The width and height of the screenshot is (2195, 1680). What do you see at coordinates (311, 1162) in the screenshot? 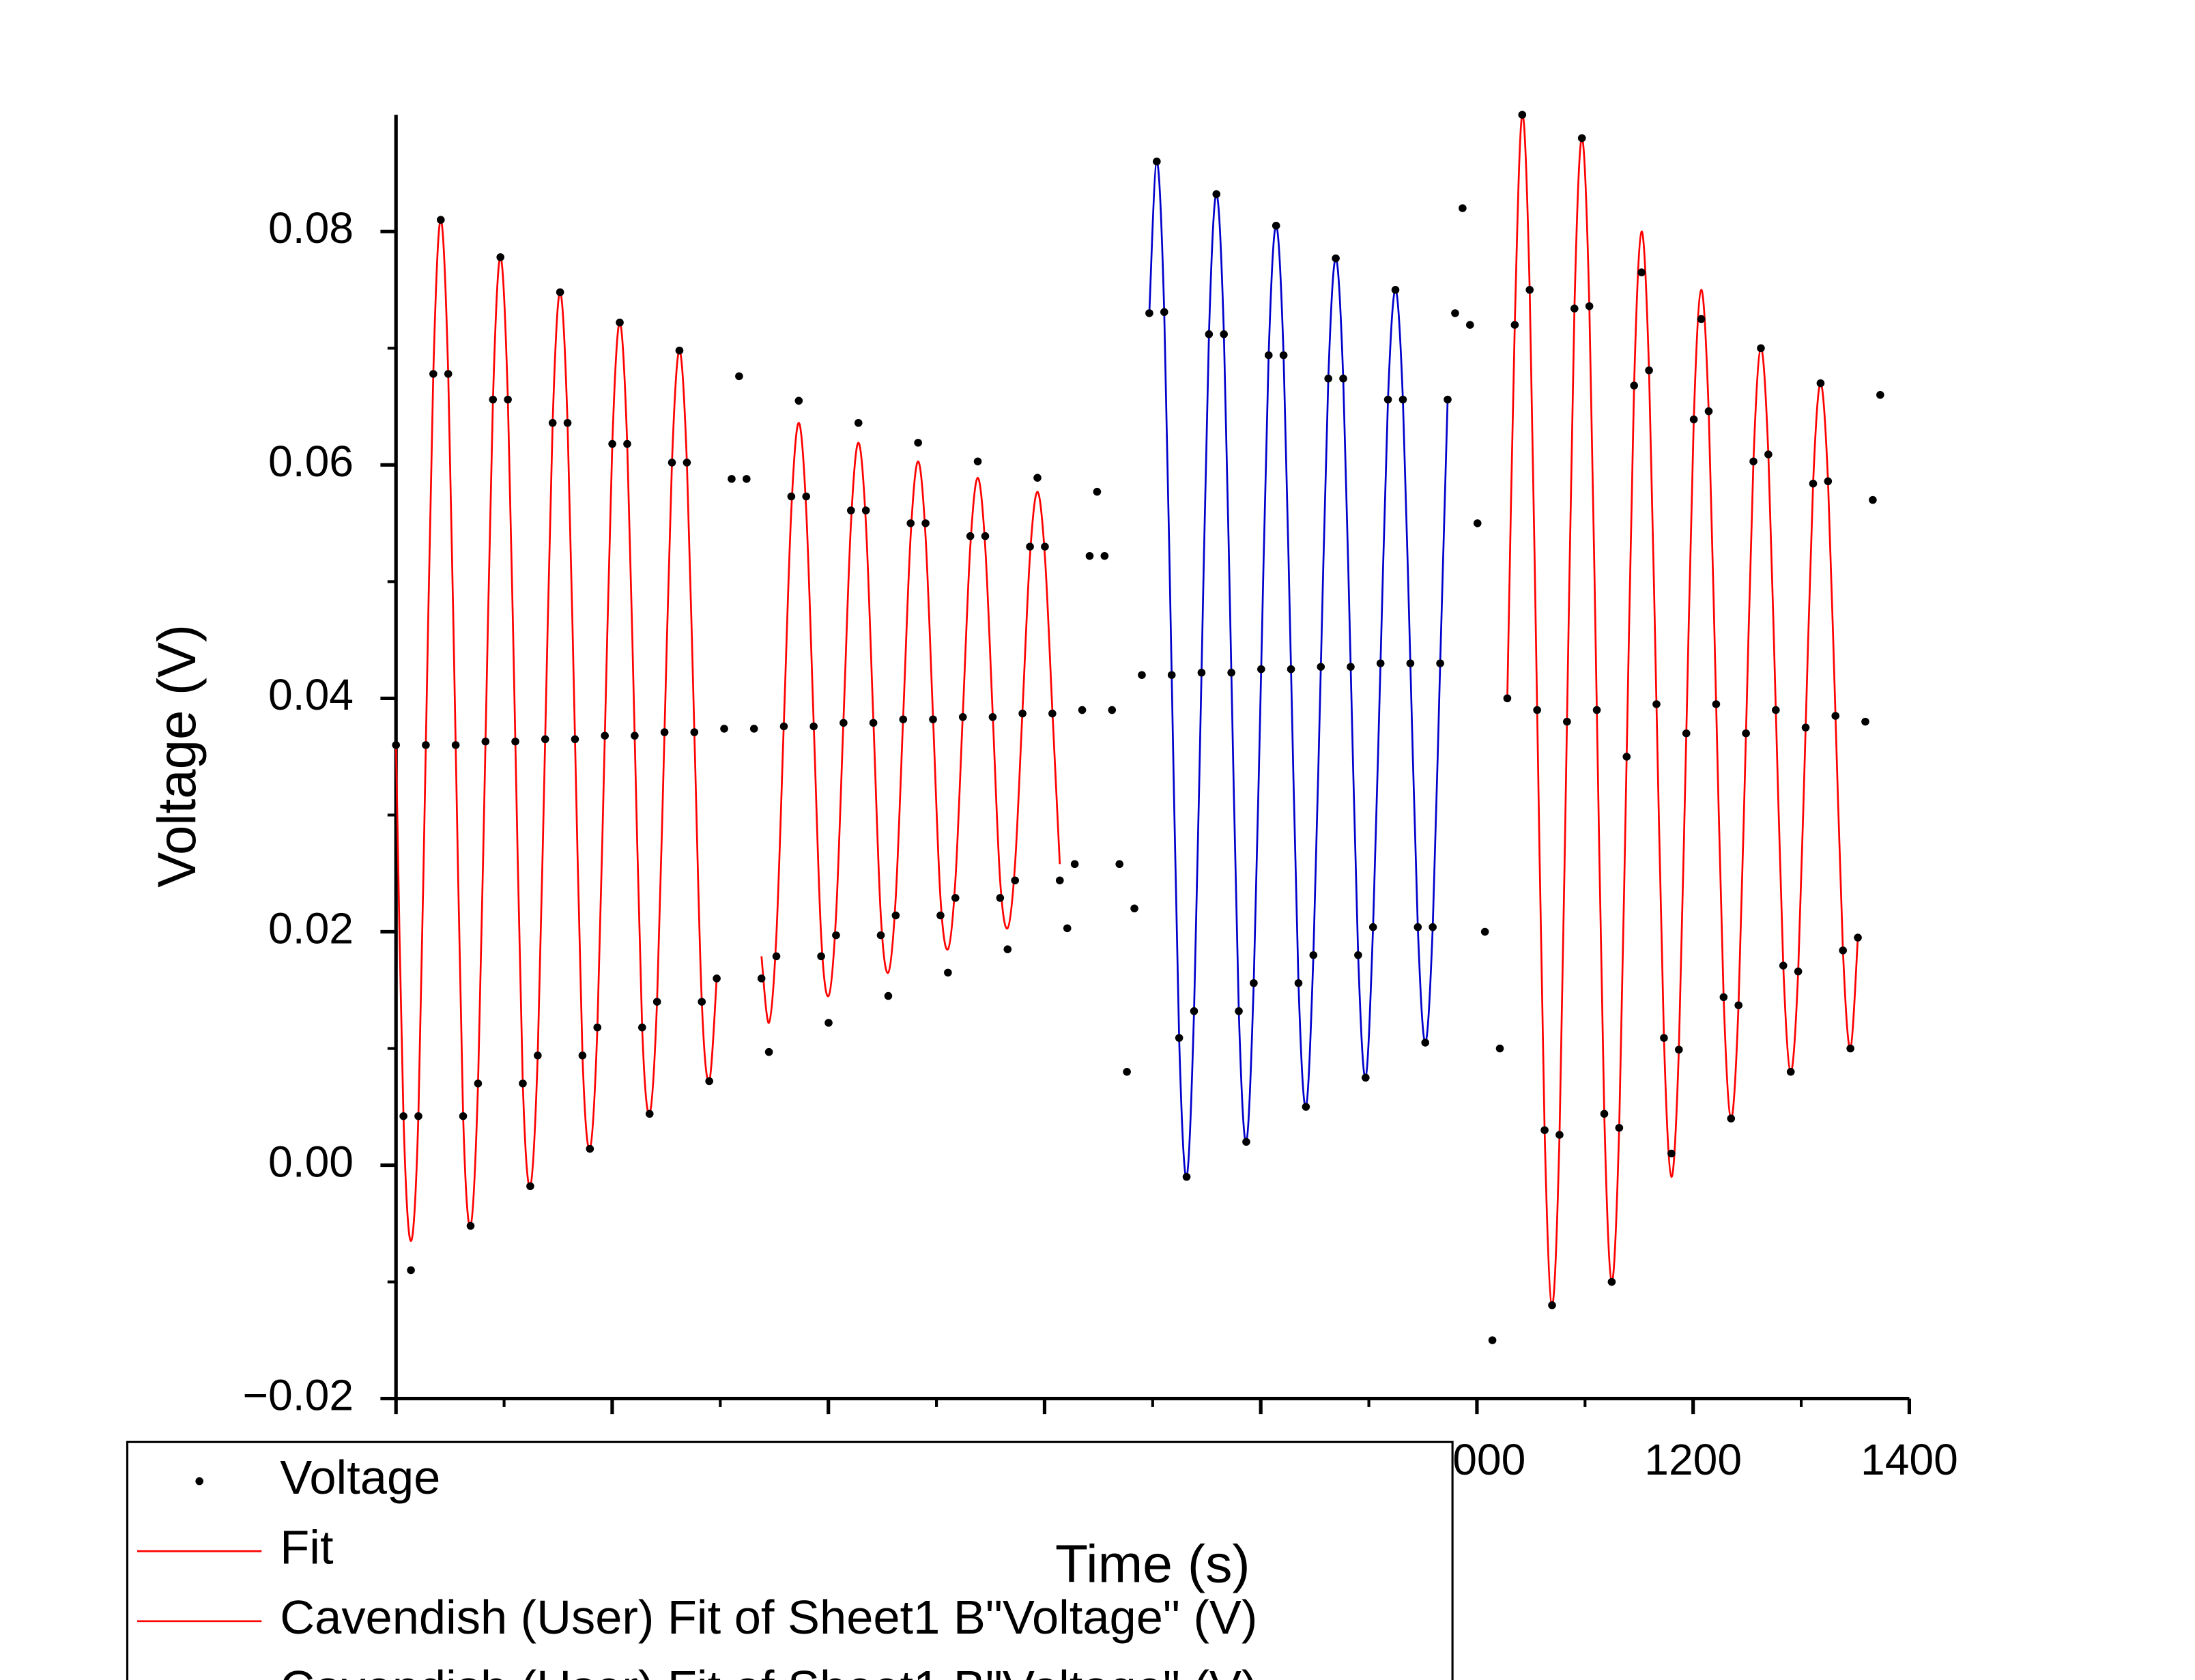
I see `y-tick-label: 0.00` at bounding box center [311, 1162].